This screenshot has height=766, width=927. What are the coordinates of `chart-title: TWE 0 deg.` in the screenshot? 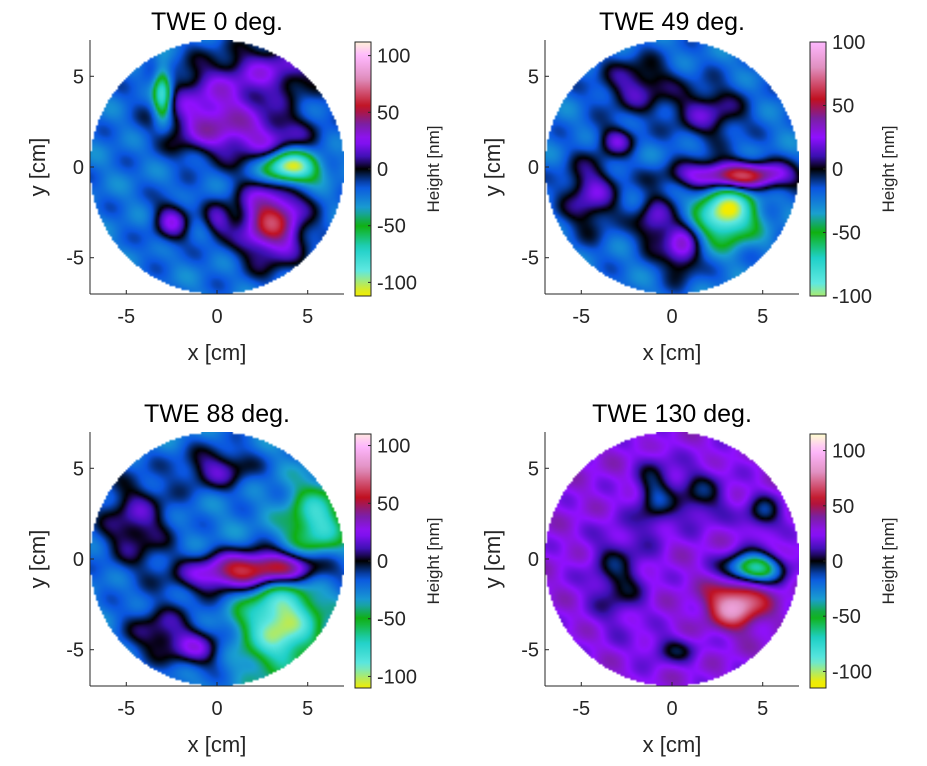 It's located at (217, 22).